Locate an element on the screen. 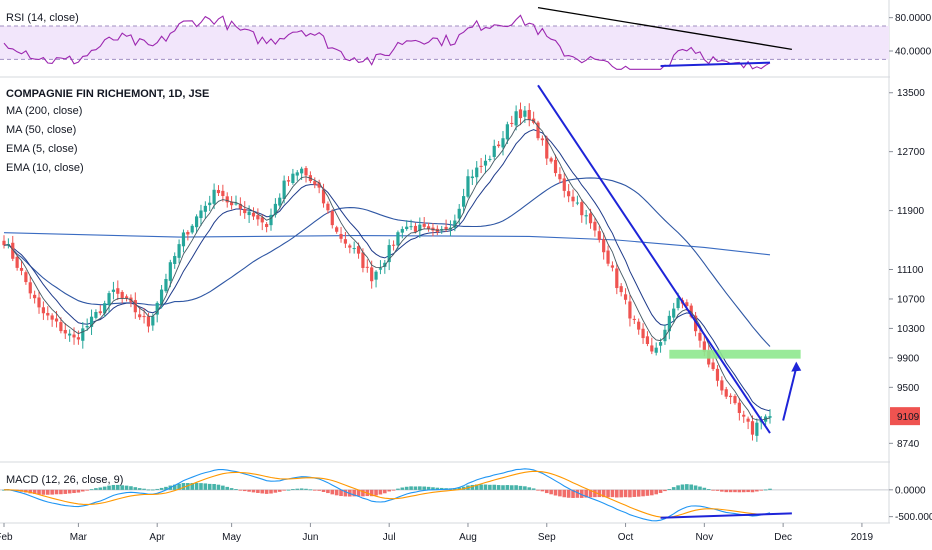 The image size is (932, 550). legend-ma200: MA (200, close) is located at coordinates (44, 111).